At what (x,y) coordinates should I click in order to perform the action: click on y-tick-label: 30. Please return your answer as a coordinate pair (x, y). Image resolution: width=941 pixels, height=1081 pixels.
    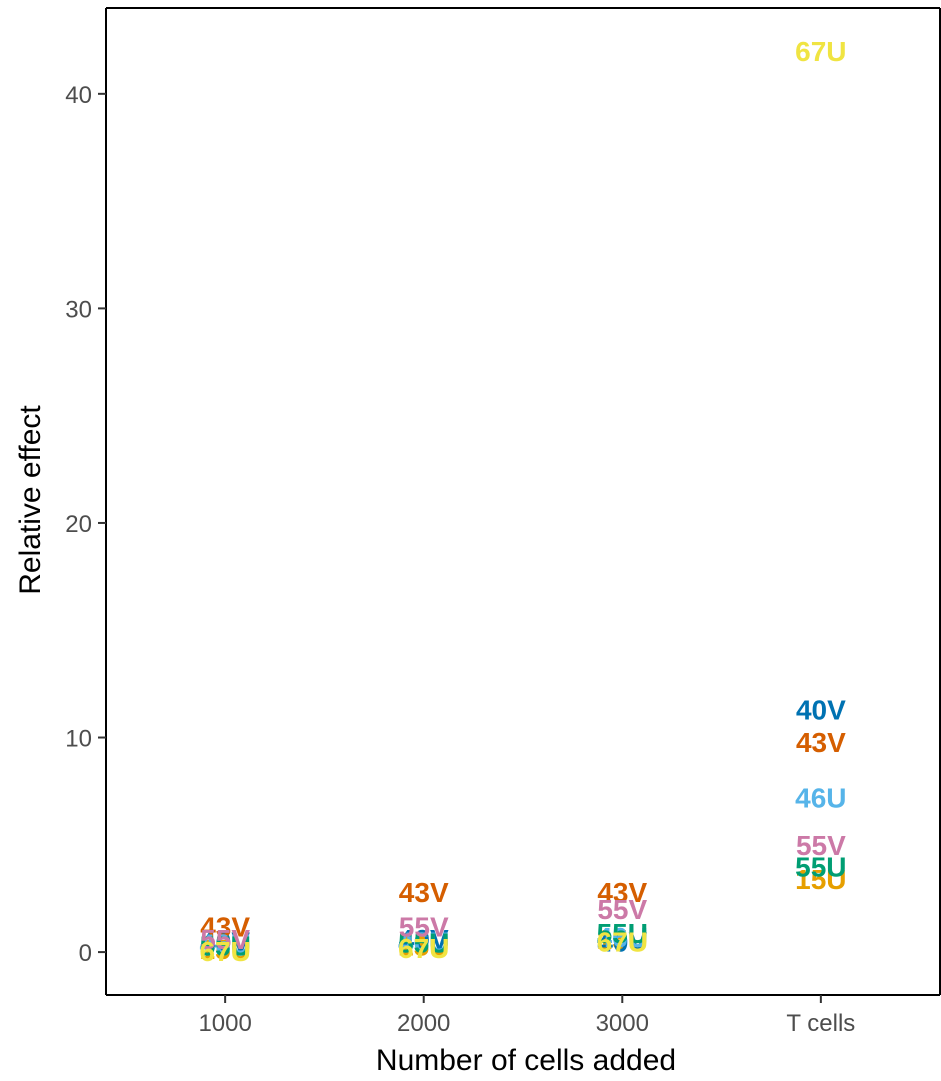
    Looking at the image, I should click on (78, 309).